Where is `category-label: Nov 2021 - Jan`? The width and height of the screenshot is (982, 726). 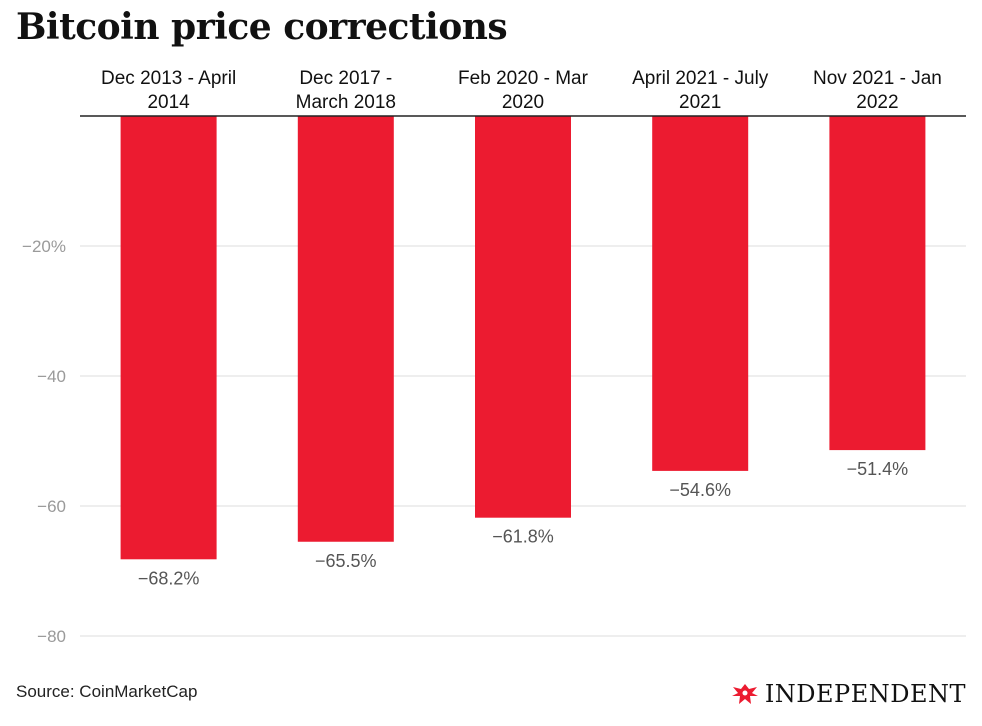 category-label: Nov 2021 - Jan is located at coordinates (877, 78).